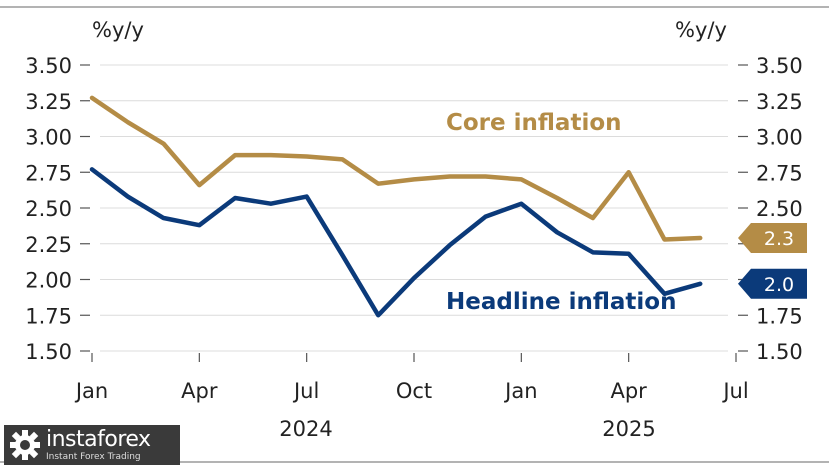  Describe the element at coordinates (48, 316) in the screenshot. I see `left-tick-label: 1.75` at that location.